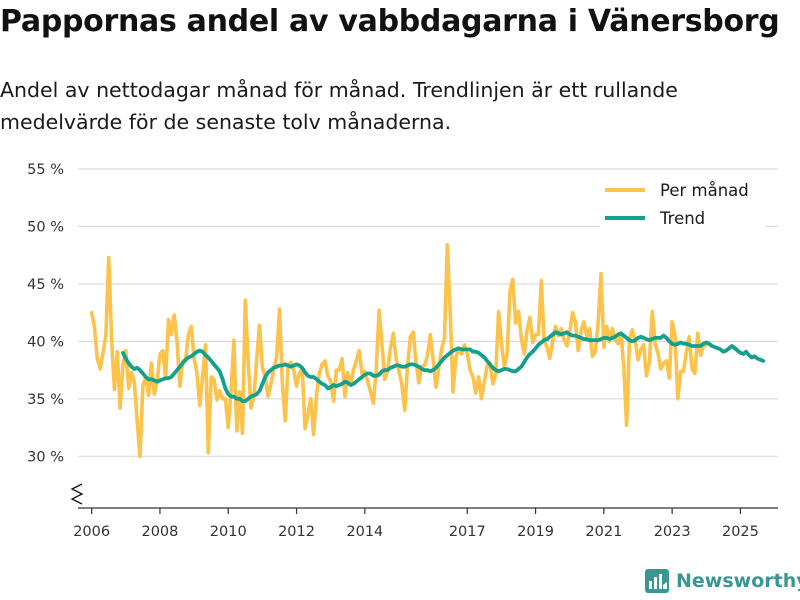 The height and width of the screenshot is (600, 800). I want to click on x-axis: 2006 2008 2010 2012 2014 2017 2019 2021 2023 2025, so click(425, 523).